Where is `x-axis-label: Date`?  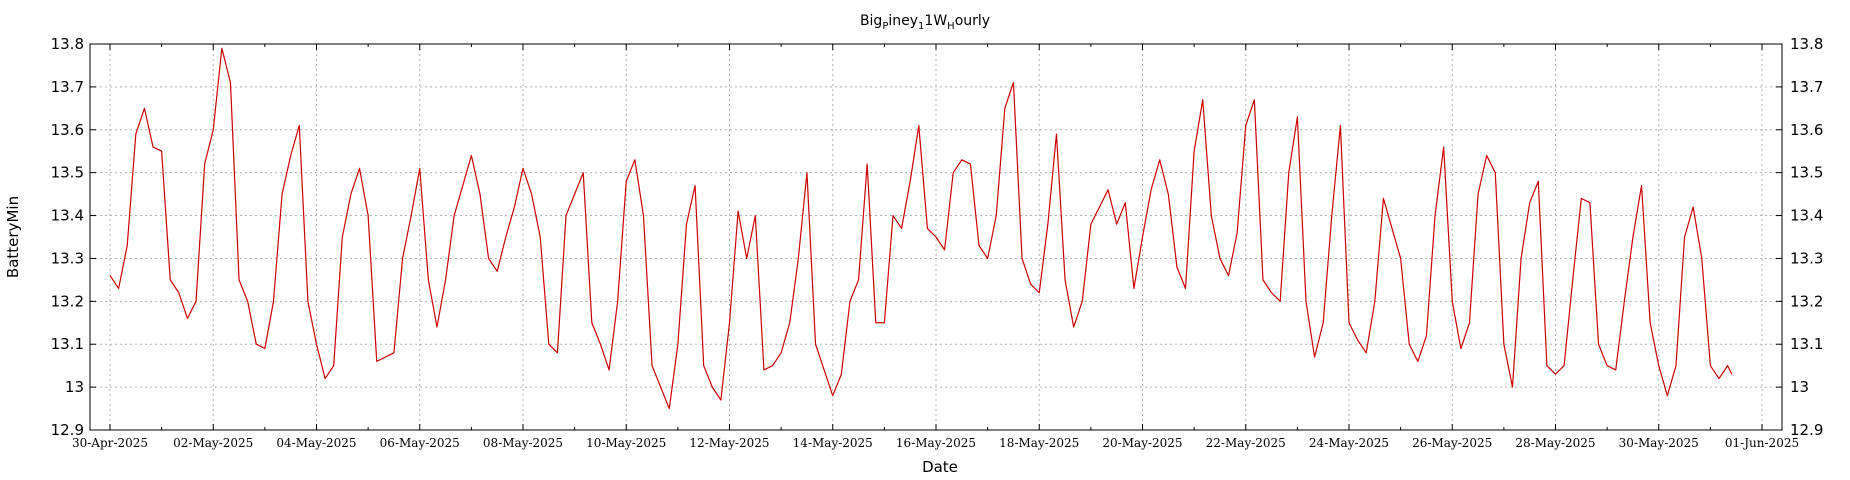
x-axis-label: Date is located at coordinates (940, 467).